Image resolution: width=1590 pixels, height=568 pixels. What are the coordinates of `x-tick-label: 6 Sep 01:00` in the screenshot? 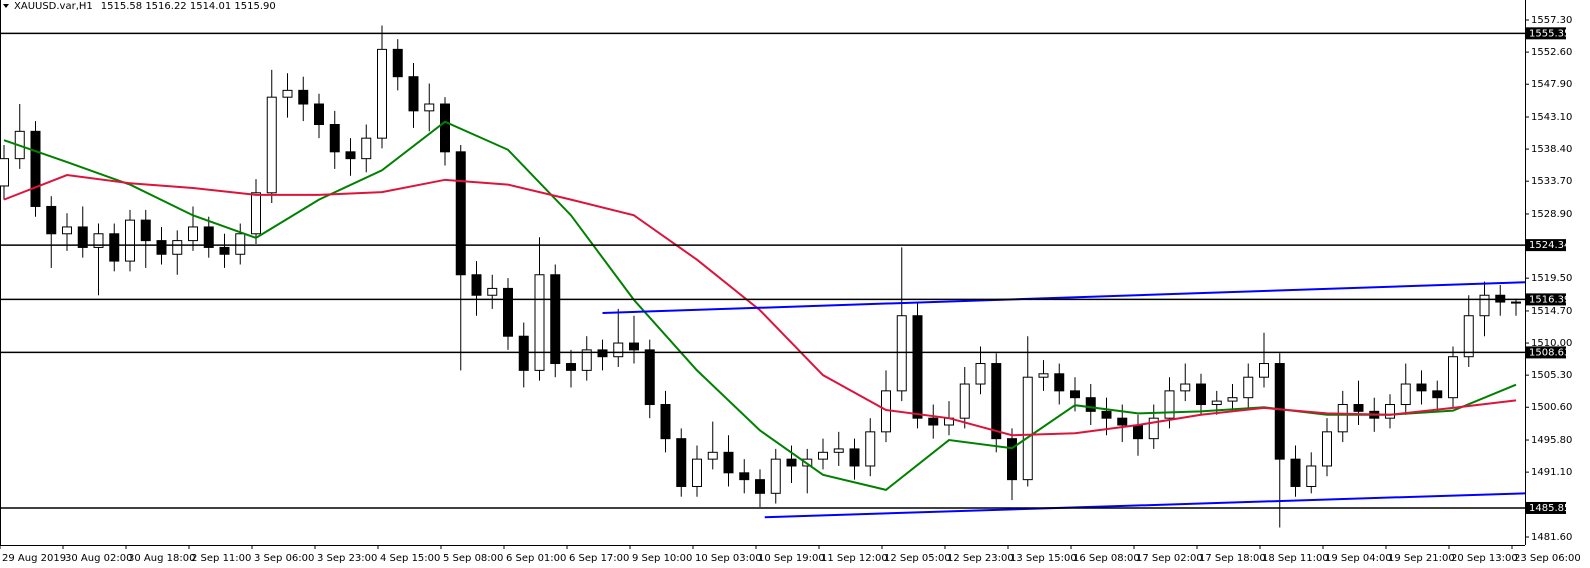 It's located at (536, 558).